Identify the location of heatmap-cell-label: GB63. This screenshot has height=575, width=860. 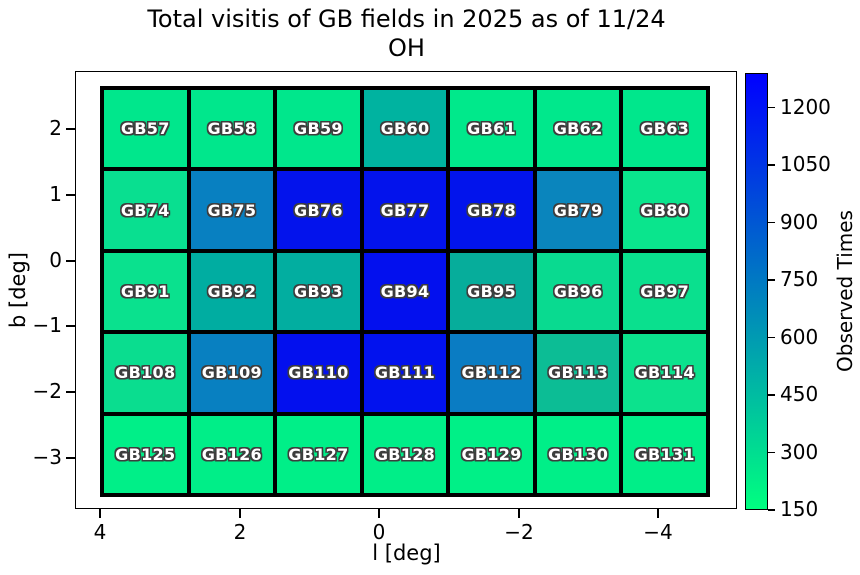
(665, 129).